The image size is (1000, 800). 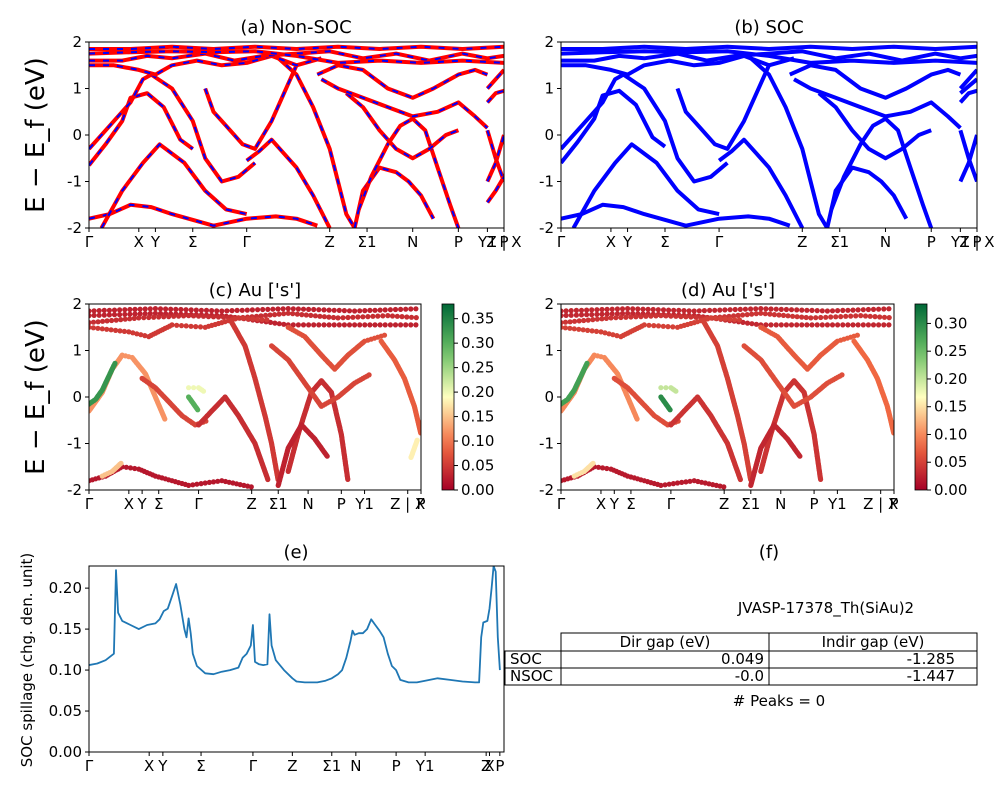 What do you see at coordinates (477, 490) in the screenshot?
I see `colorbar-tick-label: 0.00` at bounding box center [477, 490].